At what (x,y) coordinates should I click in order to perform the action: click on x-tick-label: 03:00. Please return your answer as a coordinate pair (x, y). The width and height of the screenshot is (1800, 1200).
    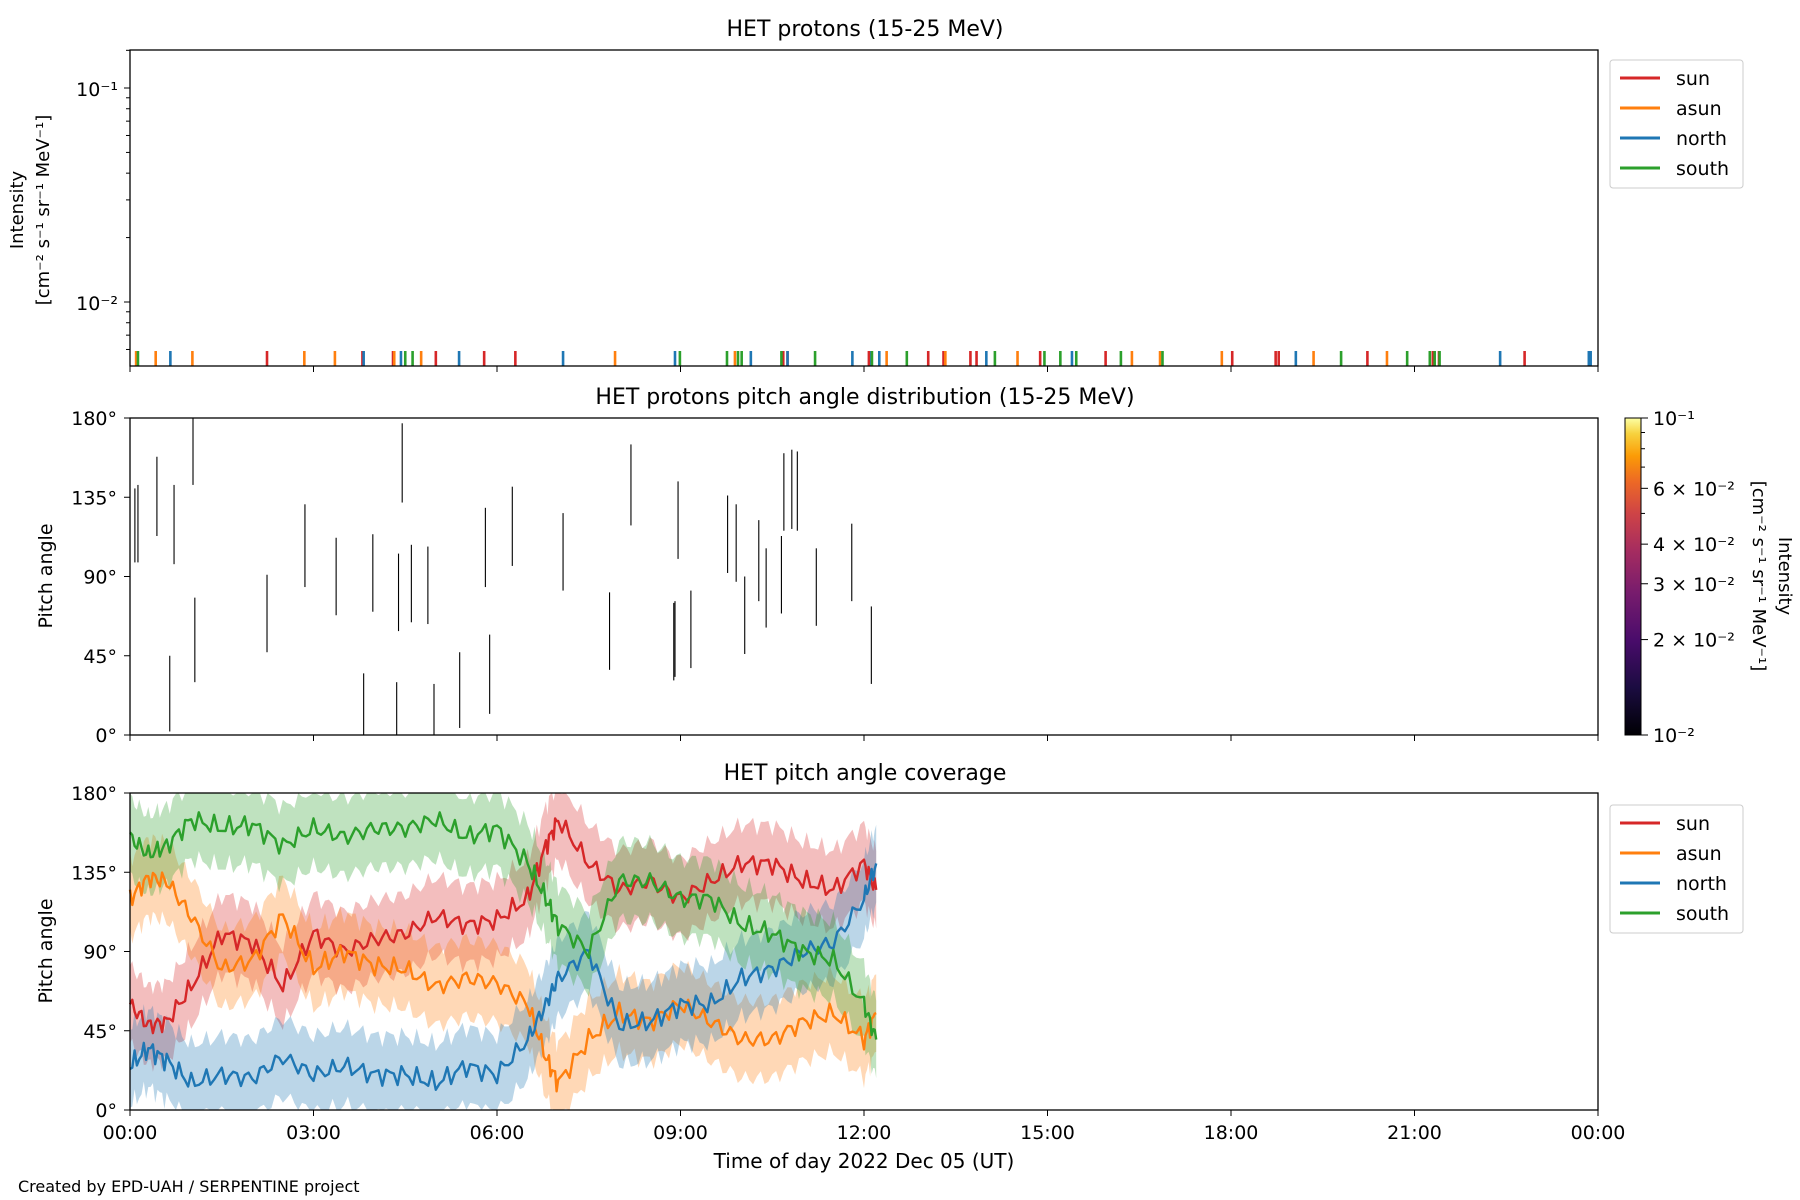
    Looking at the image, I should click on (313, 1133).